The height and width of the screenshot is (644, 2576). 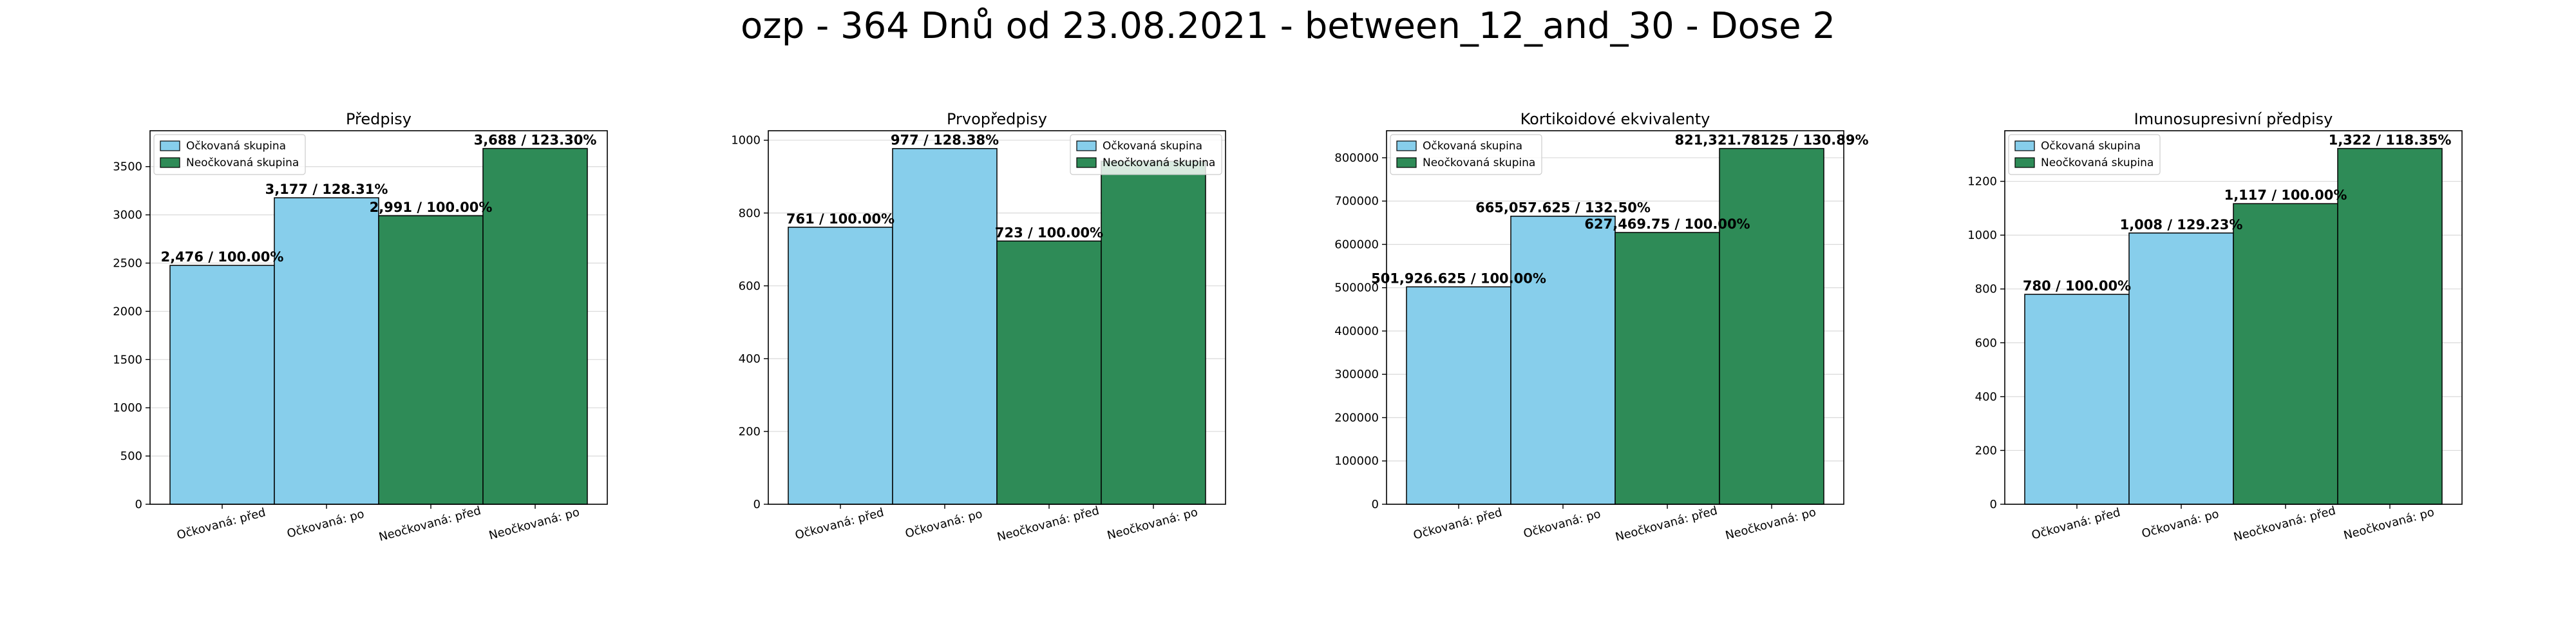 What do you see at coordinates (223, 257) in the screenshot?
I see `bar-value-label: 2,476 / 100.00%` at bounding box center [223, 257].